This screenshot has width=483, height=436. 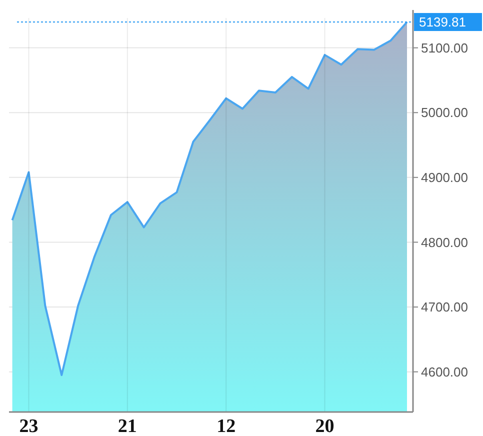 I want to click on y-tick-label: 4900.00, so click(x=444, y=177).